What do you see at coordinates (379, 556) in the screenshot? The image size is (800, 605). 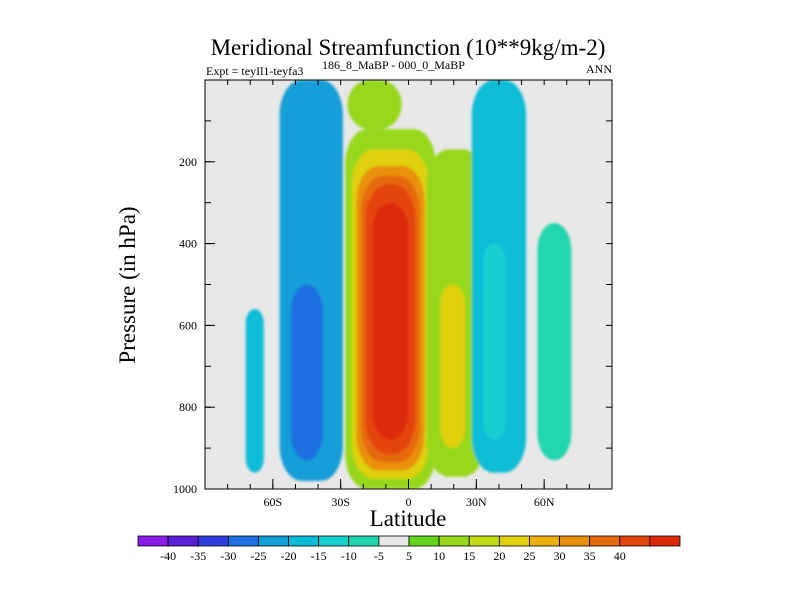 I see `colorbar-label: -5` at bounding box center [379, 556].